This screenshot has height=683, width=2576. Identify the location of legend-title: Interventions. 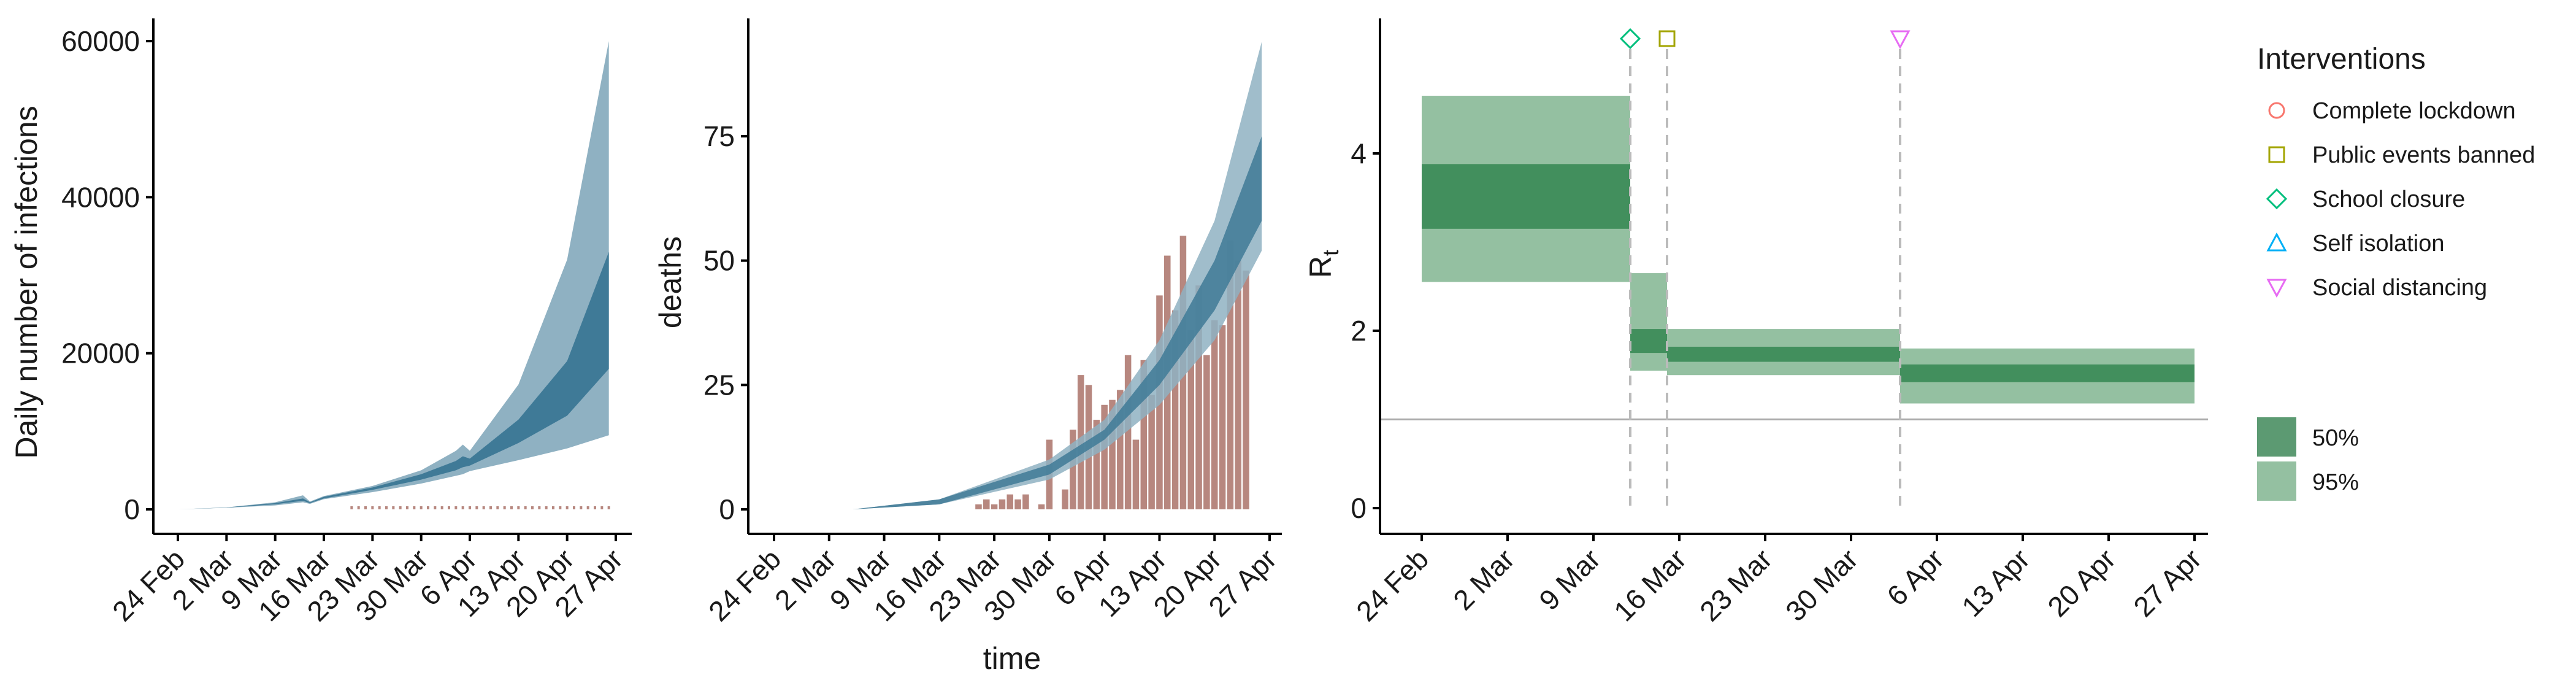
(2341, 59).